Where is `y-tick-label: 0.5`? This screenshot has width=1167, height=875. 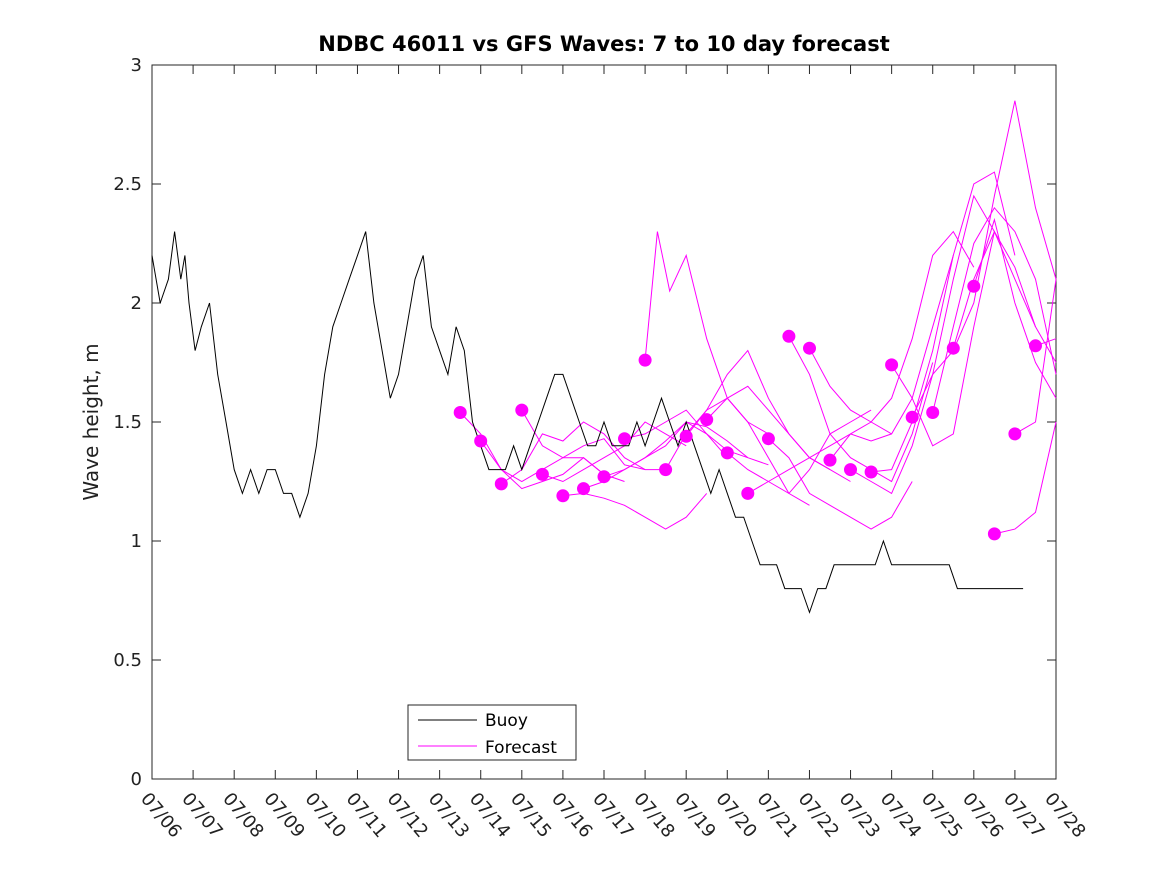 y-tick-label: 0.5 is located at coordinates (127, 660).